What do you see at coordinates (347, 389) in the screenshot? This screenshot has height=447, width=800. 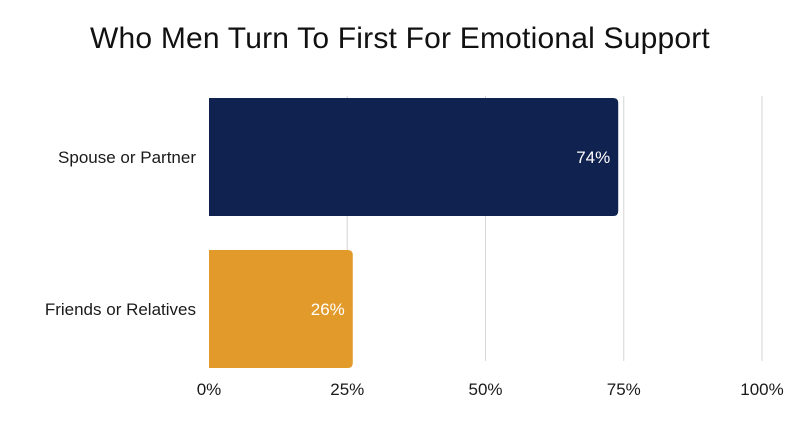 I see `x-tick-label: 25%` at bounding box center [347, 389].